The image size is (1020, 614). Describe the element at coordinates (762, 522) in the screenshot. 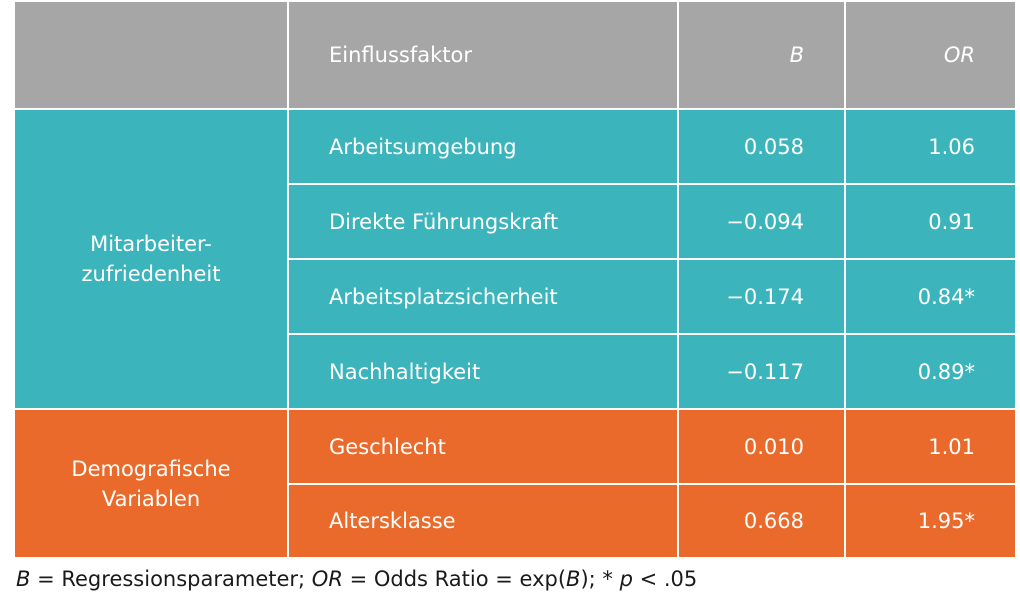

I see `b-cell: 0.668` at that location.